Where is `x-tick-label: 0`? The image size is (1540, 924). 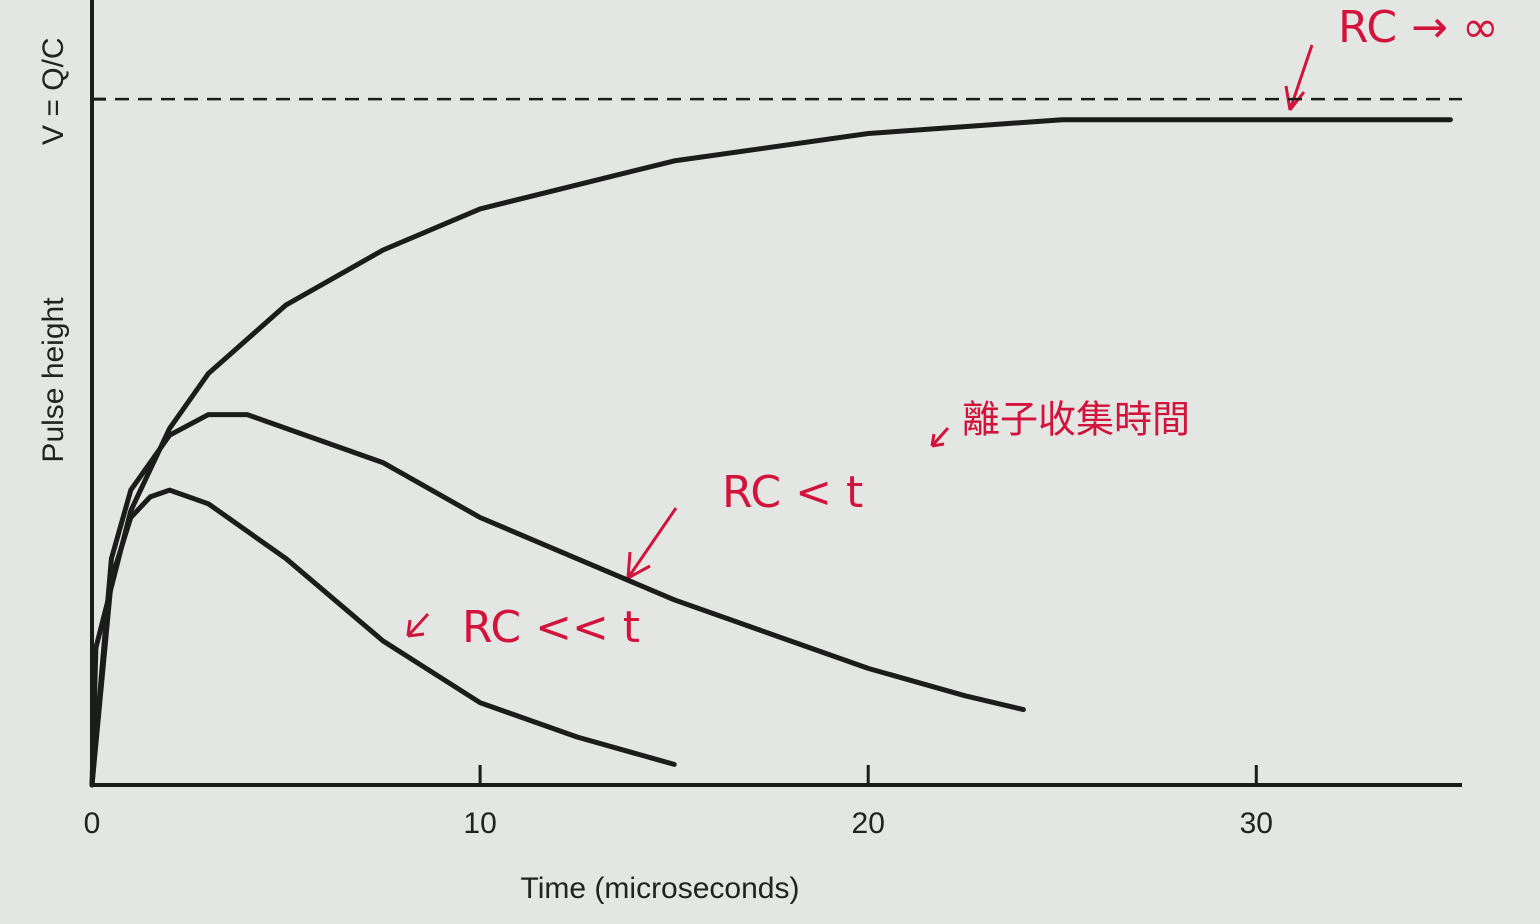 x-tick-label: 0 is located at coordinates (92, 823).